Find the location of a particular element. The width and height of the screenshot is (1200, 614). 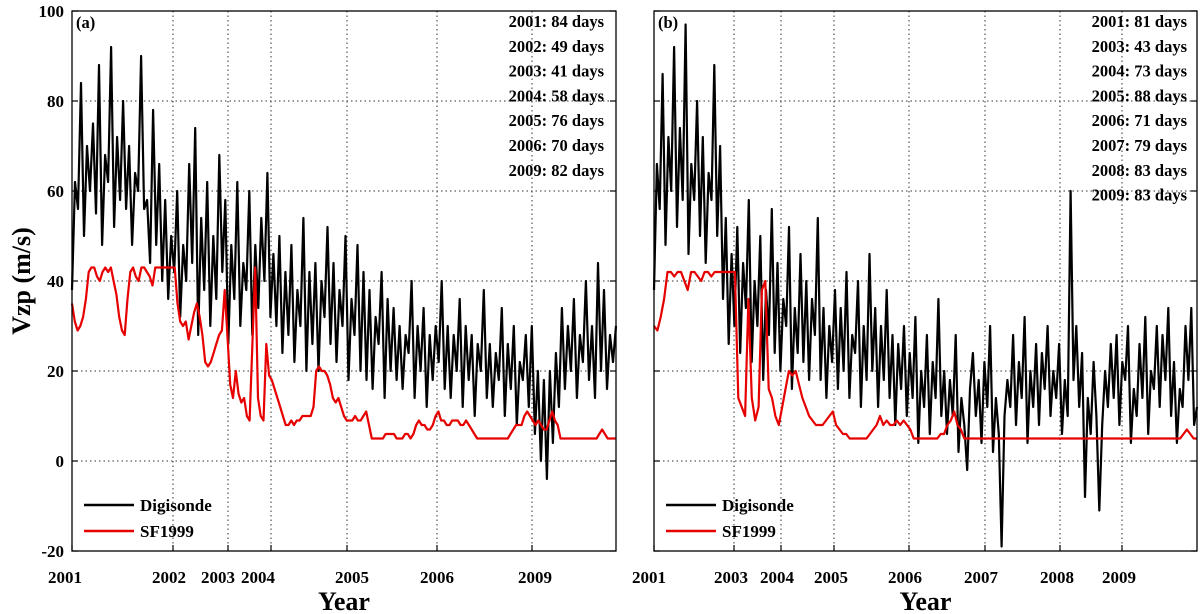

annotation-days: 2005: 88 days is located at coordinates (1140, 95).